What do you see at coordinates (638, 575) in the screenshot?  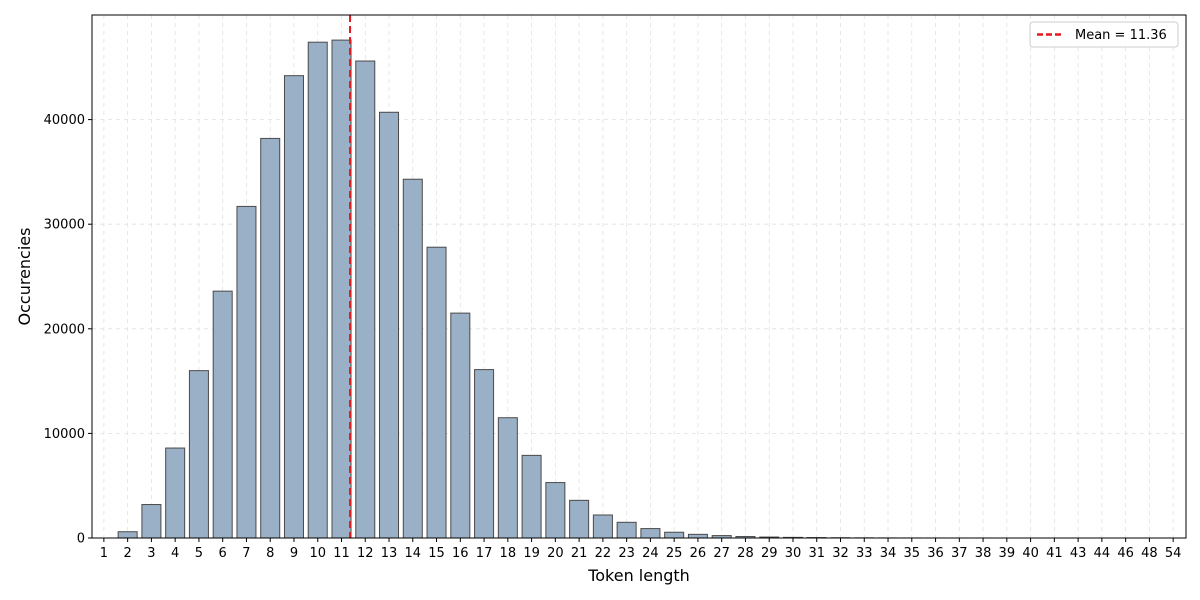 I see `x-axis-label: Token length` at bounding box center [638, 575].